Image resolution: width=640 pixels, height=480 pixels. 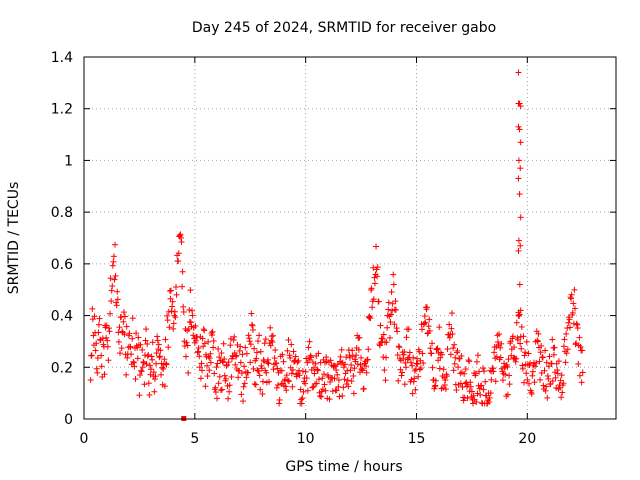 What do you see at coordinates (68, 161) in the screenshot?
I see `y-tick-label: 1` at bounding box center [68, 161].